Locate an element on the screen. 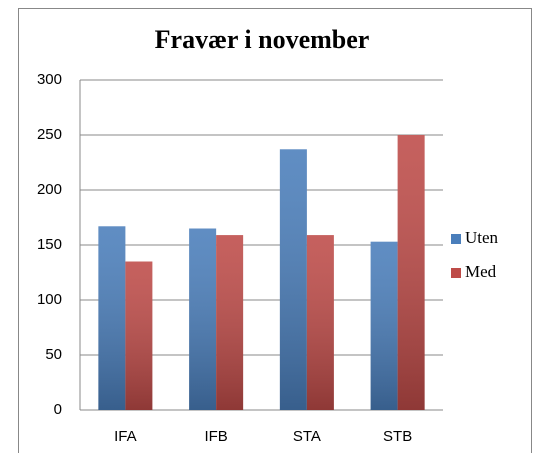 The image size is (543, 453). x-tick-label: STB is located at coordinates (397, 436).